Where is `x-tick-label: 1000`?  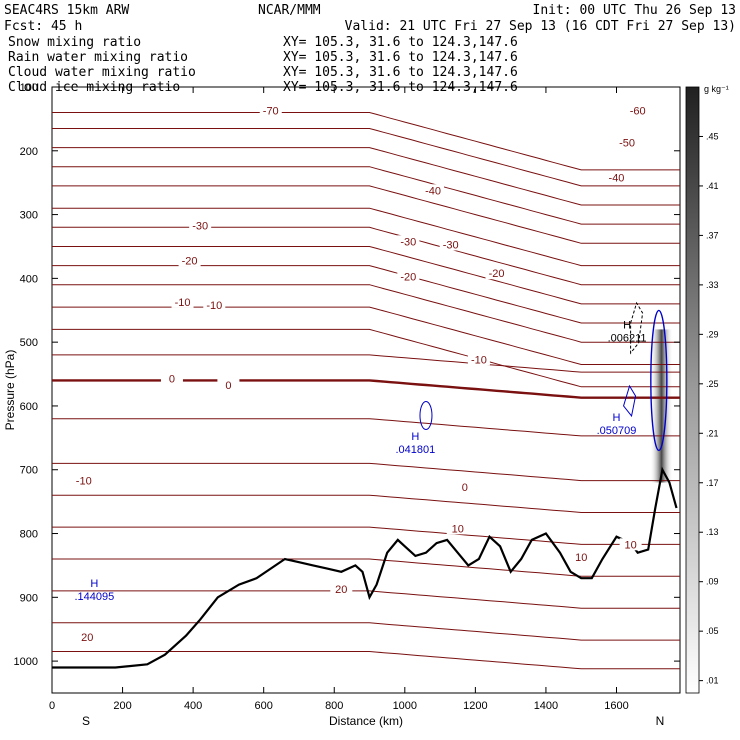
x-tick-label: 1000 is located at coordinates (405, 706).